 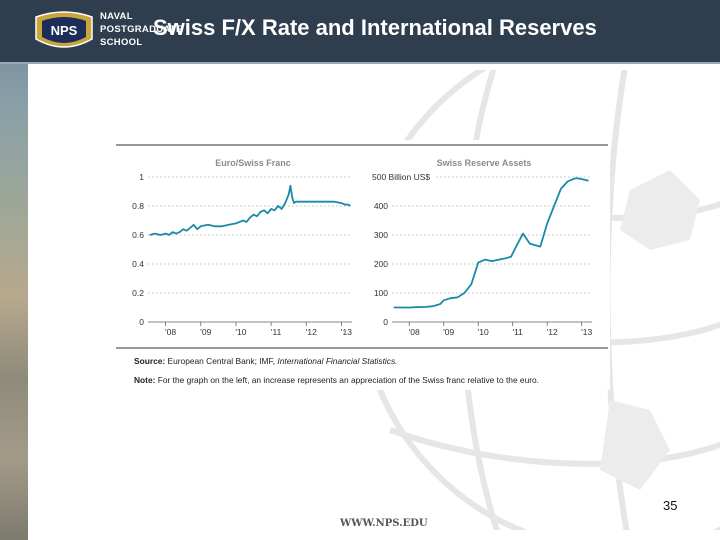 I want to click on chart-1-xtick: '11, so click(x=517, y=332).